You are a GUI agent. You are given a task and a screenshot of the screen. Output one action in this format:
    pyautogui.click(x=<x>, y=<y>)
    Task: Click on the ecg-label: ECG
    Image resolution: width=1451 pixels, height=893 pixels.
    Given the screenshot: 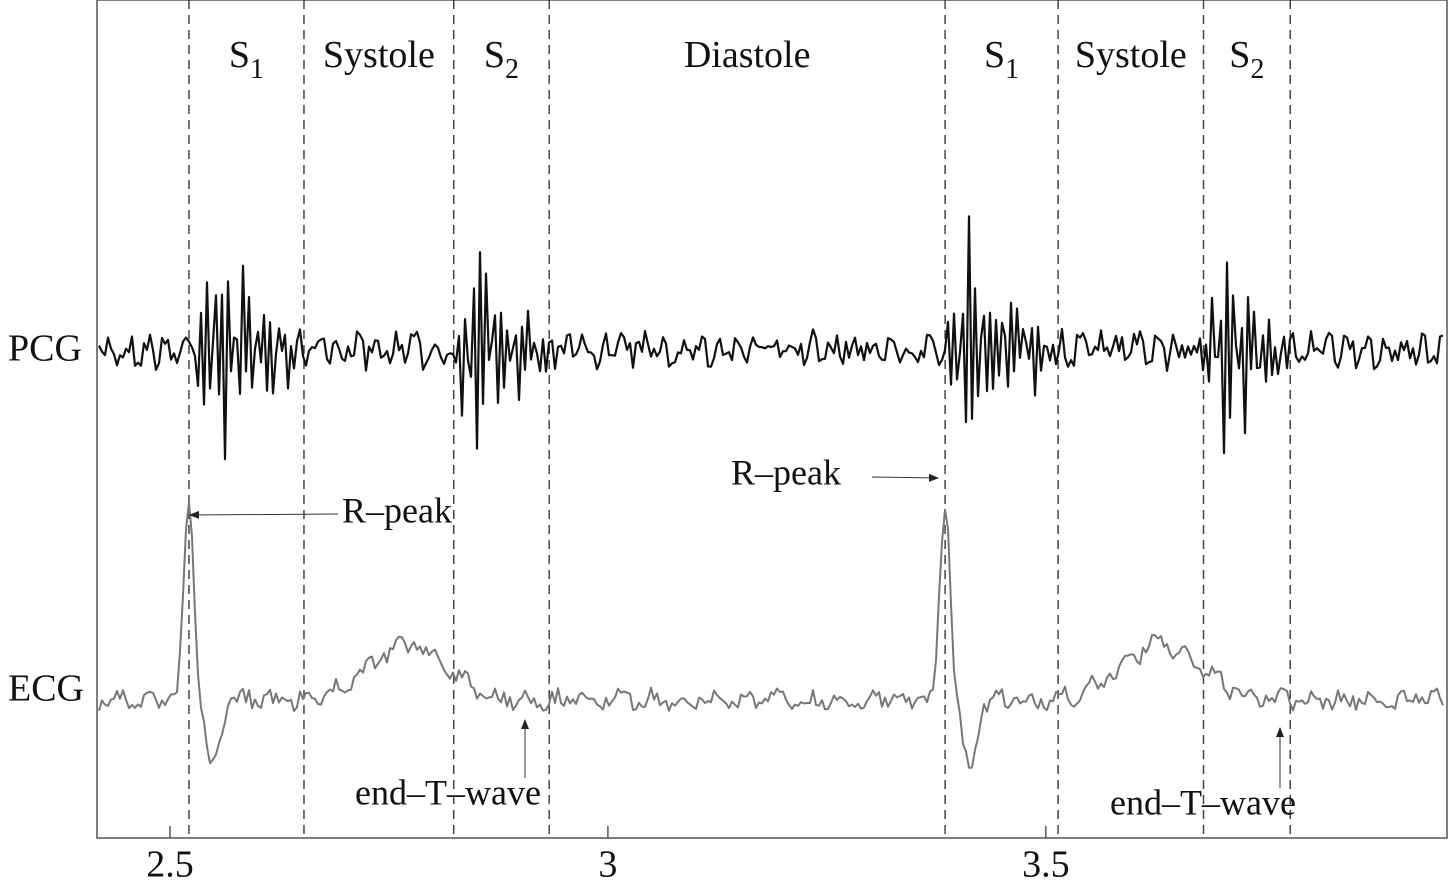 What is the action you would take?
    pyautogui.click(x=46, y=689)
    